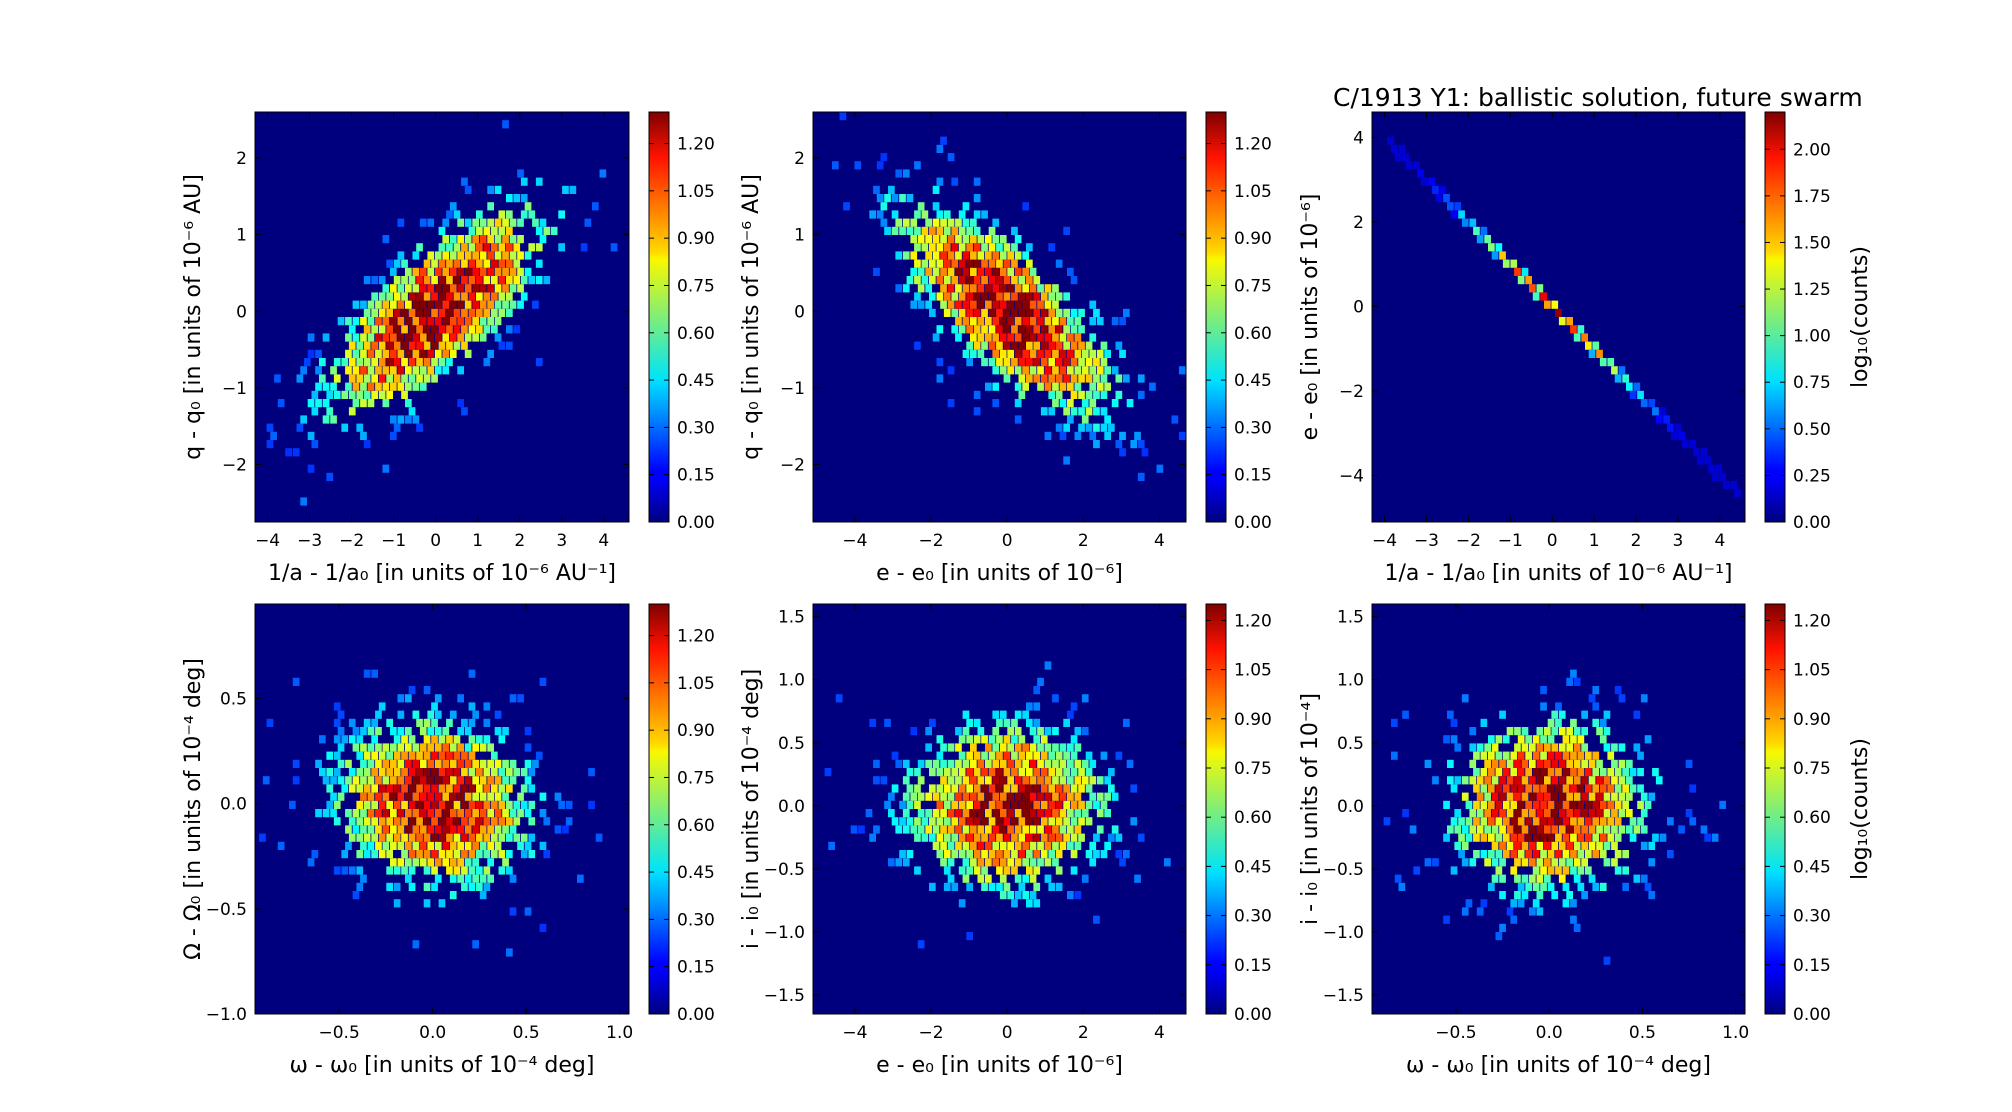 The image size is (2012, 1112). What do you see at coordinates (696, 523) in the screenshot?
I see `colorbar-tick-label: 0.00` at bounding box center [696, 523].